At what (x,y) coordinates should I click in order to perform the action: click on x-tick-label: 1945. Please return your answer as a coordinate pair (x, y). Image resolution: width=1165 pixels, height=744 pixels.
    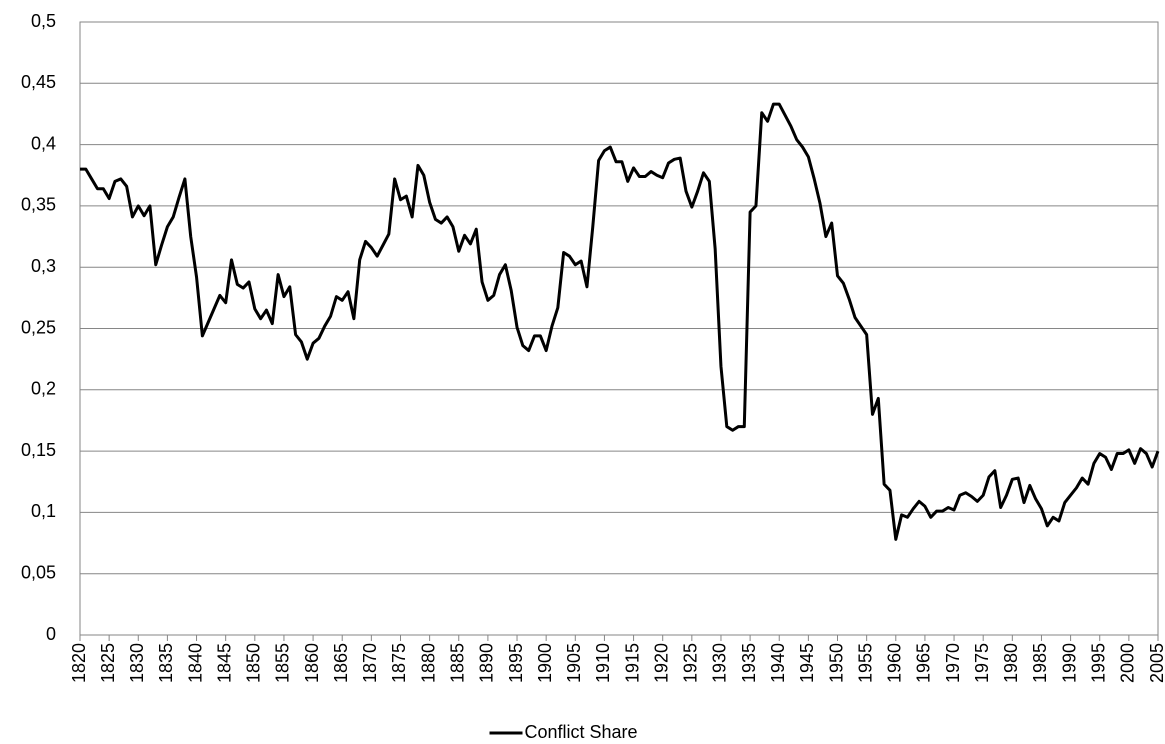
    Looking at the image, I should click on (807, 663).